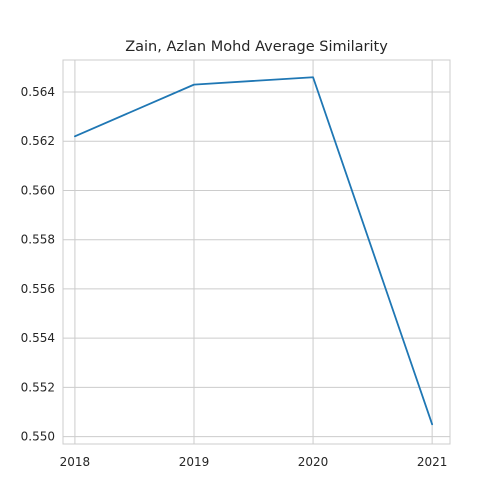 The width and height of the screenshot is (500, 500). What do you see at coordinates (38, 190) in the screenshot?
I see `y-tick-label: 0.560` at bounding box center [38, 190].